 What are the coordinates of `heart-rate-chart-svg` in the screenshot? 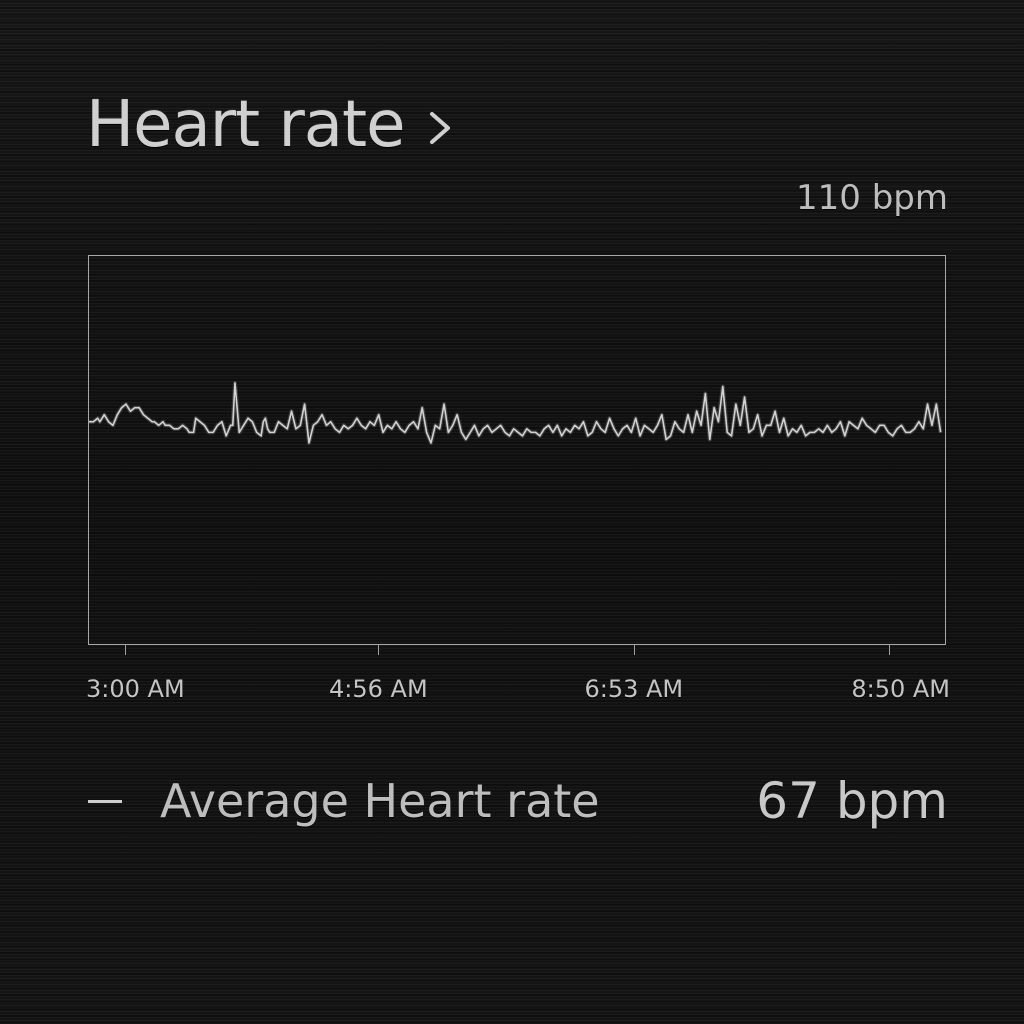 It's located at (516, 412).